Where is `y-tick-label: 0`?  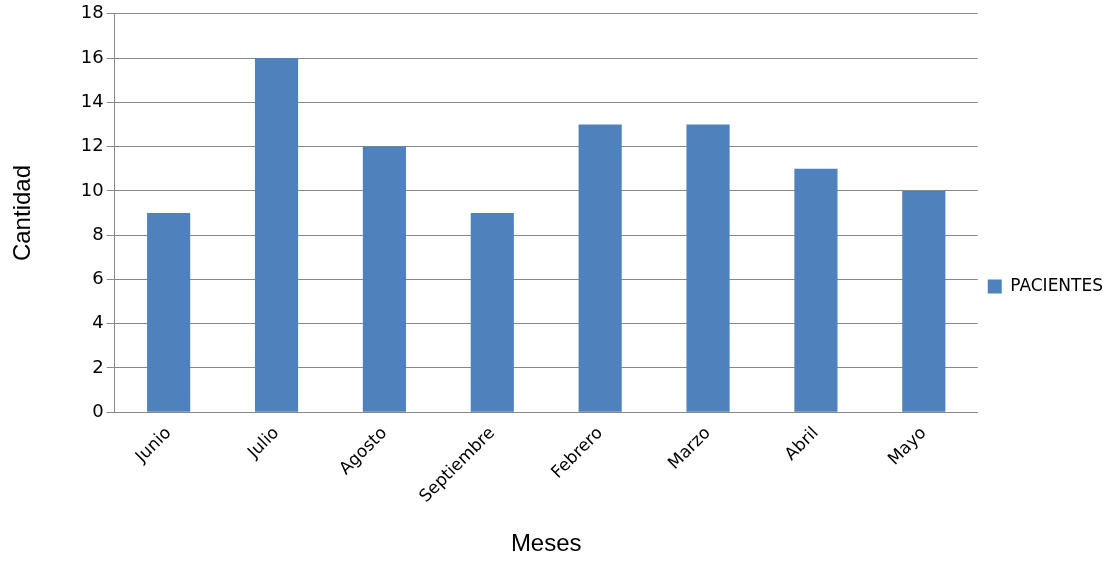 y-tick-label: 0 is located at coordinates (98, 410).